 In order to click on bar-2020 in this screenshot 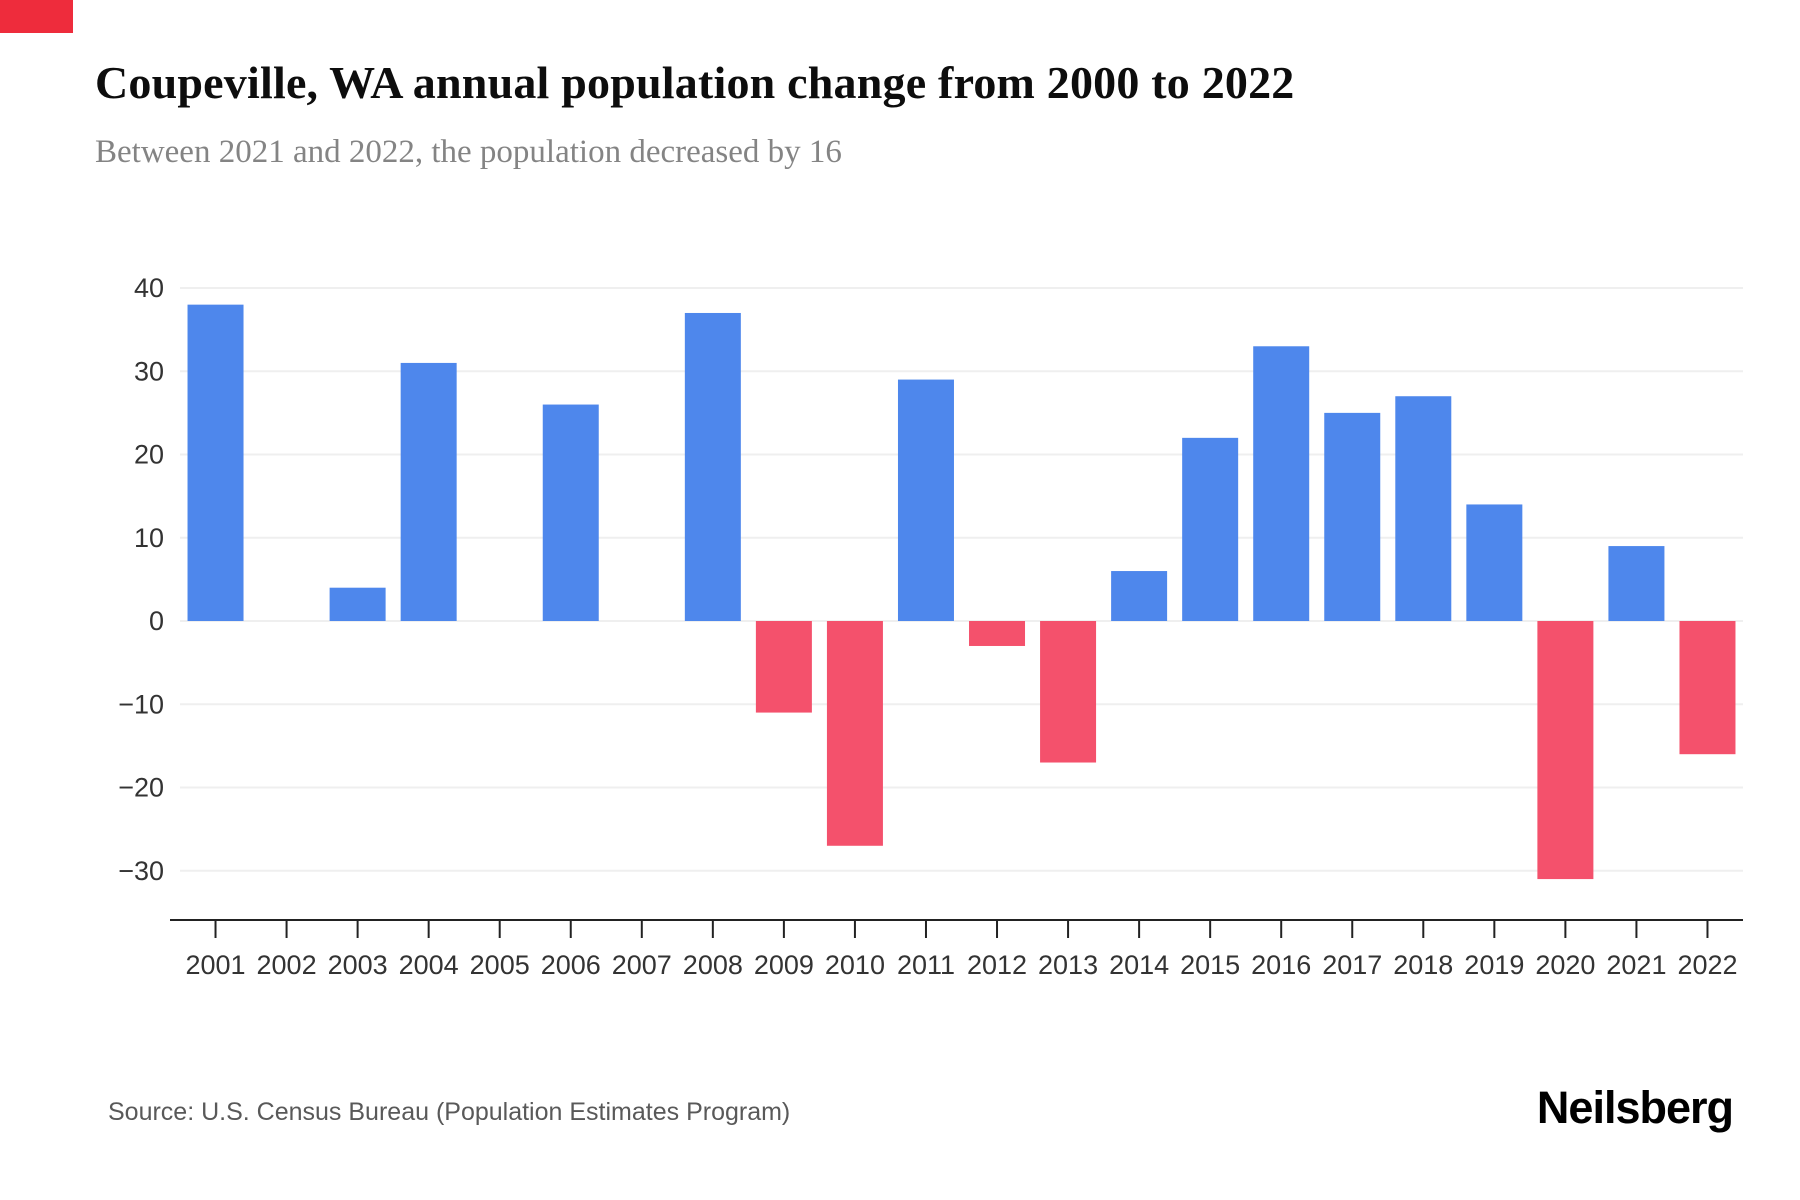, I will do `click(1565, 750)`.